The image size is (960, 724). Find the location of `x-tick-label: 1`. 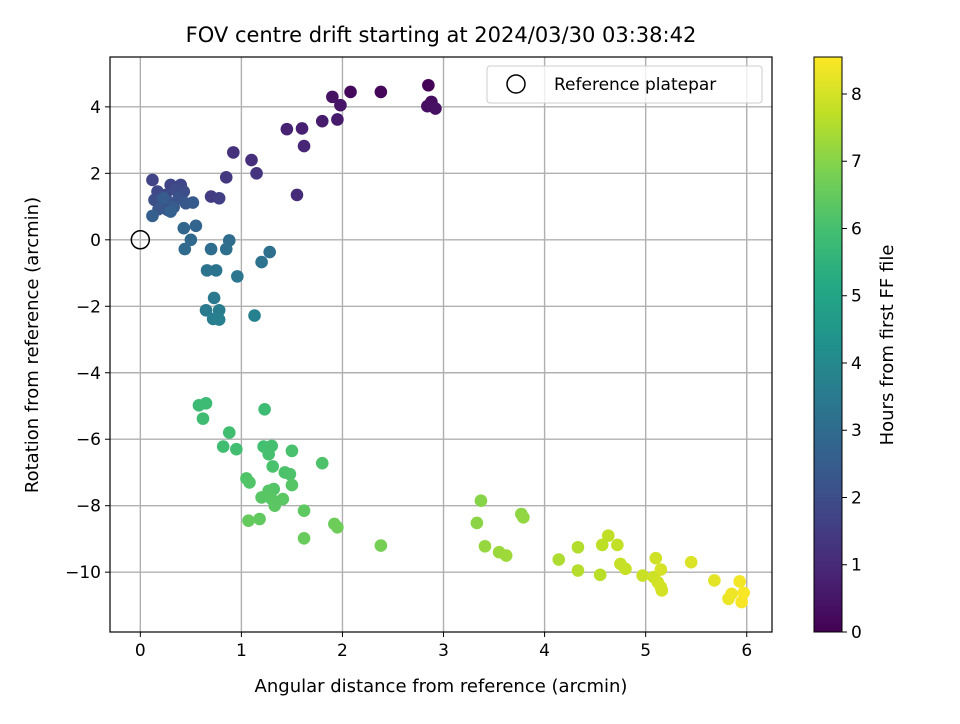

x-tick-label: 1 is located at coordinates (241, 651).